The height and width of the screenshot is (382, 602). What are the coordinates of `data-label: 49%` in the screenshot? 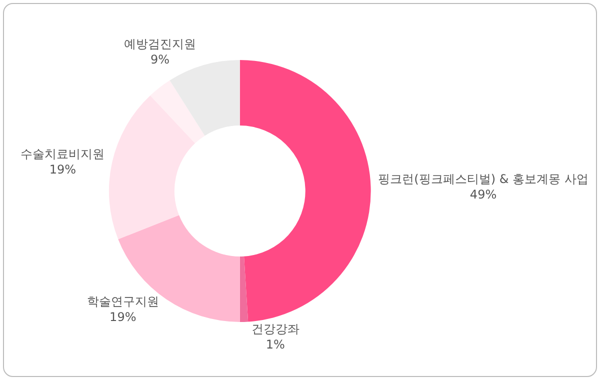 It's located at (483, 195).